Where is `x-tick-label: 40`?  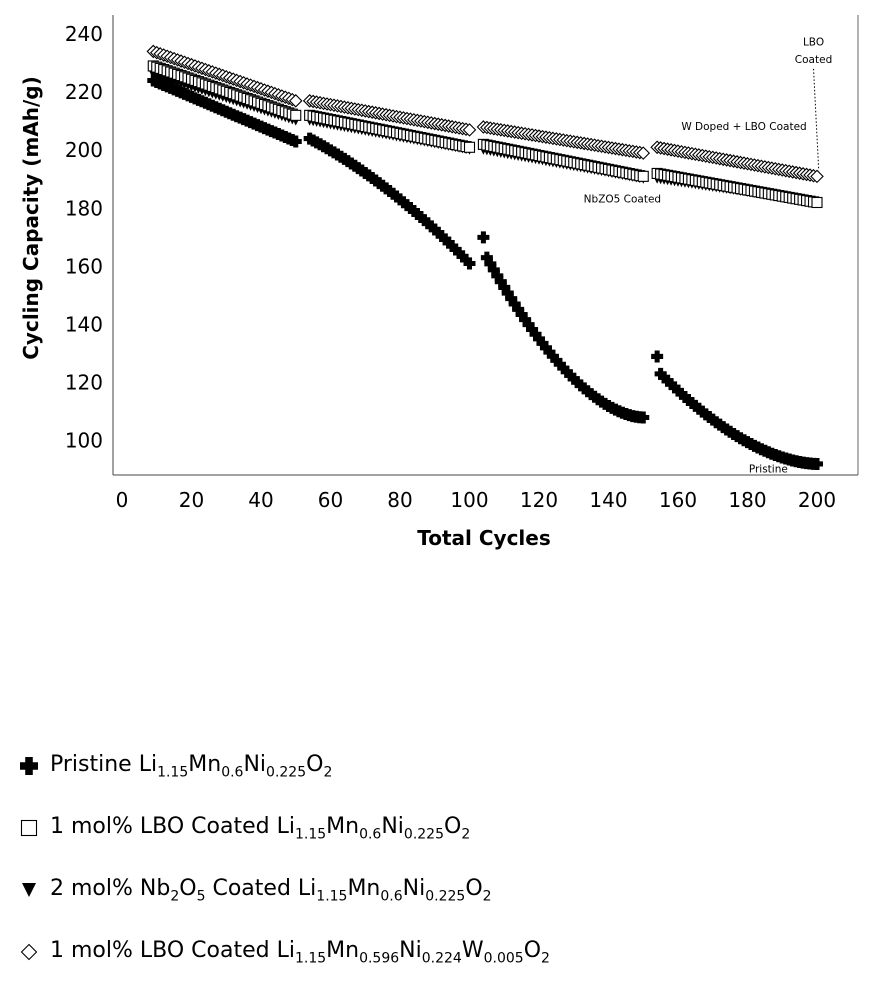
x-tick-label: 40 is located at coordinates (260, 500).